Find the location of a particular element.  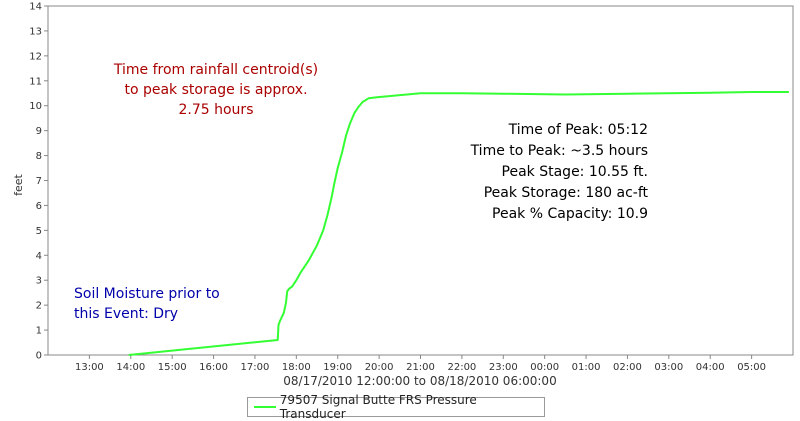

x-tick-label: 15:00 is located at coordinates (172, 367).